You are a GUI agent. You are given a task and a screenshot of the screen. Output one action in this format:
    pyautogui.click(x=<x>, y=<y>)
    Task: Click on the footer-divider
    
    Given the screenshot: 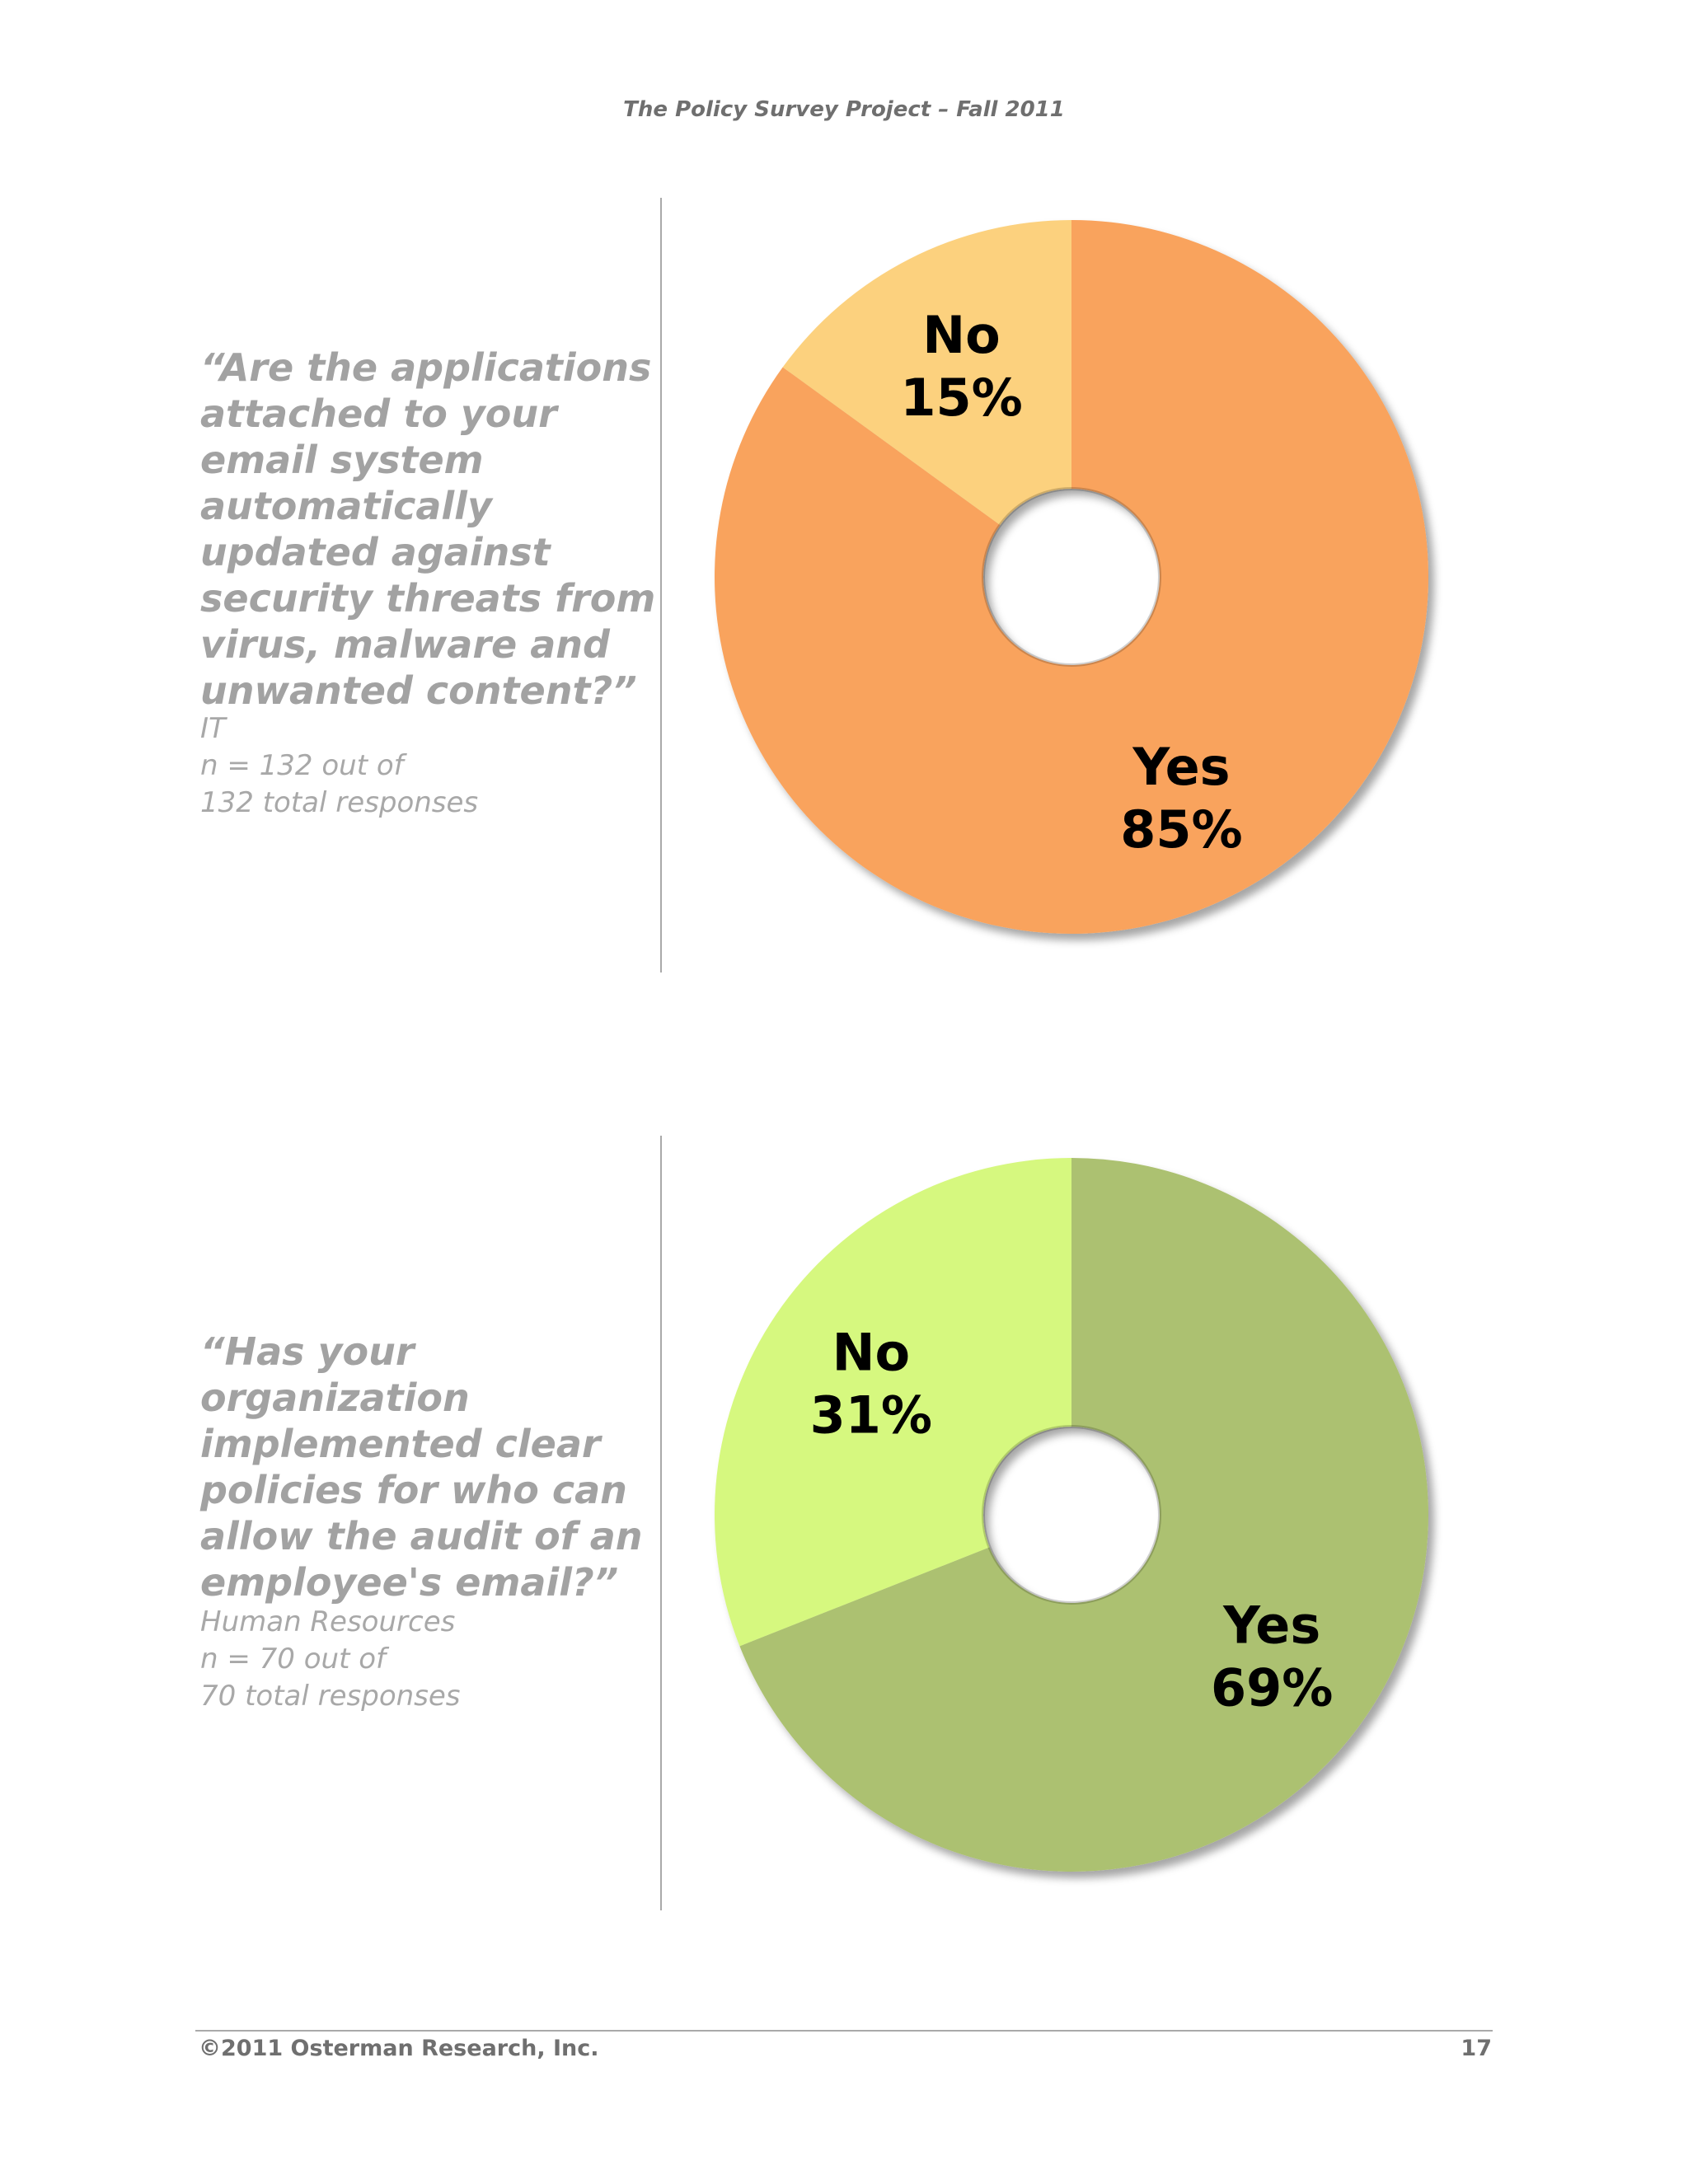 What is the action you would take?
    pyautogui.click(x=844, y=2031)
    